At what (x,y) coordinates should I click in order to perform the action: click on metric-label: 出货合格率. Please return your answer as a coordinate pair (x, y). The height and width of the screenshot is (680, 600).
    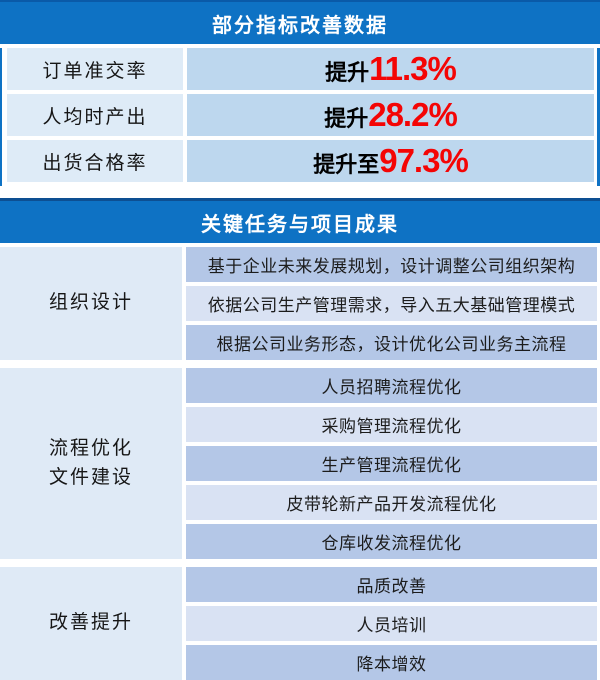
    Looking at the image, I should click on (95, 161).